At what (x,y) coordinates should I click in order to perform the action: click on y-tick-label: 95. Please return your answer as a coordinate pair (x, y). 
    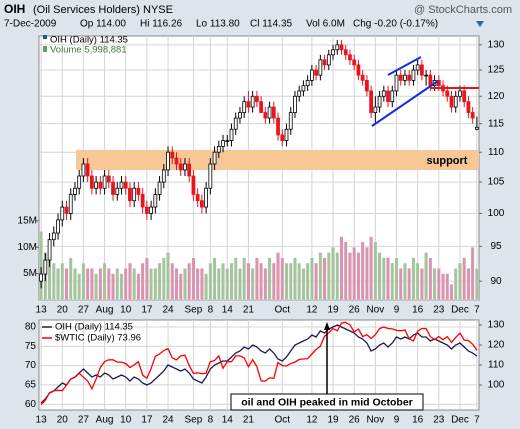
    Looking at the image, I should click on (496, 246).